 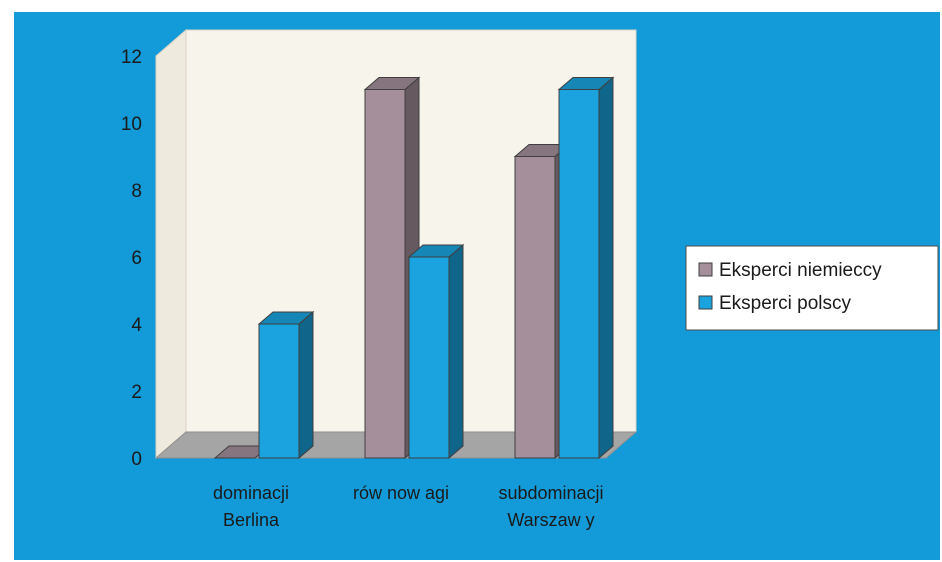 I want to click on y-tick-label: 10, so click(x=131, y=124).